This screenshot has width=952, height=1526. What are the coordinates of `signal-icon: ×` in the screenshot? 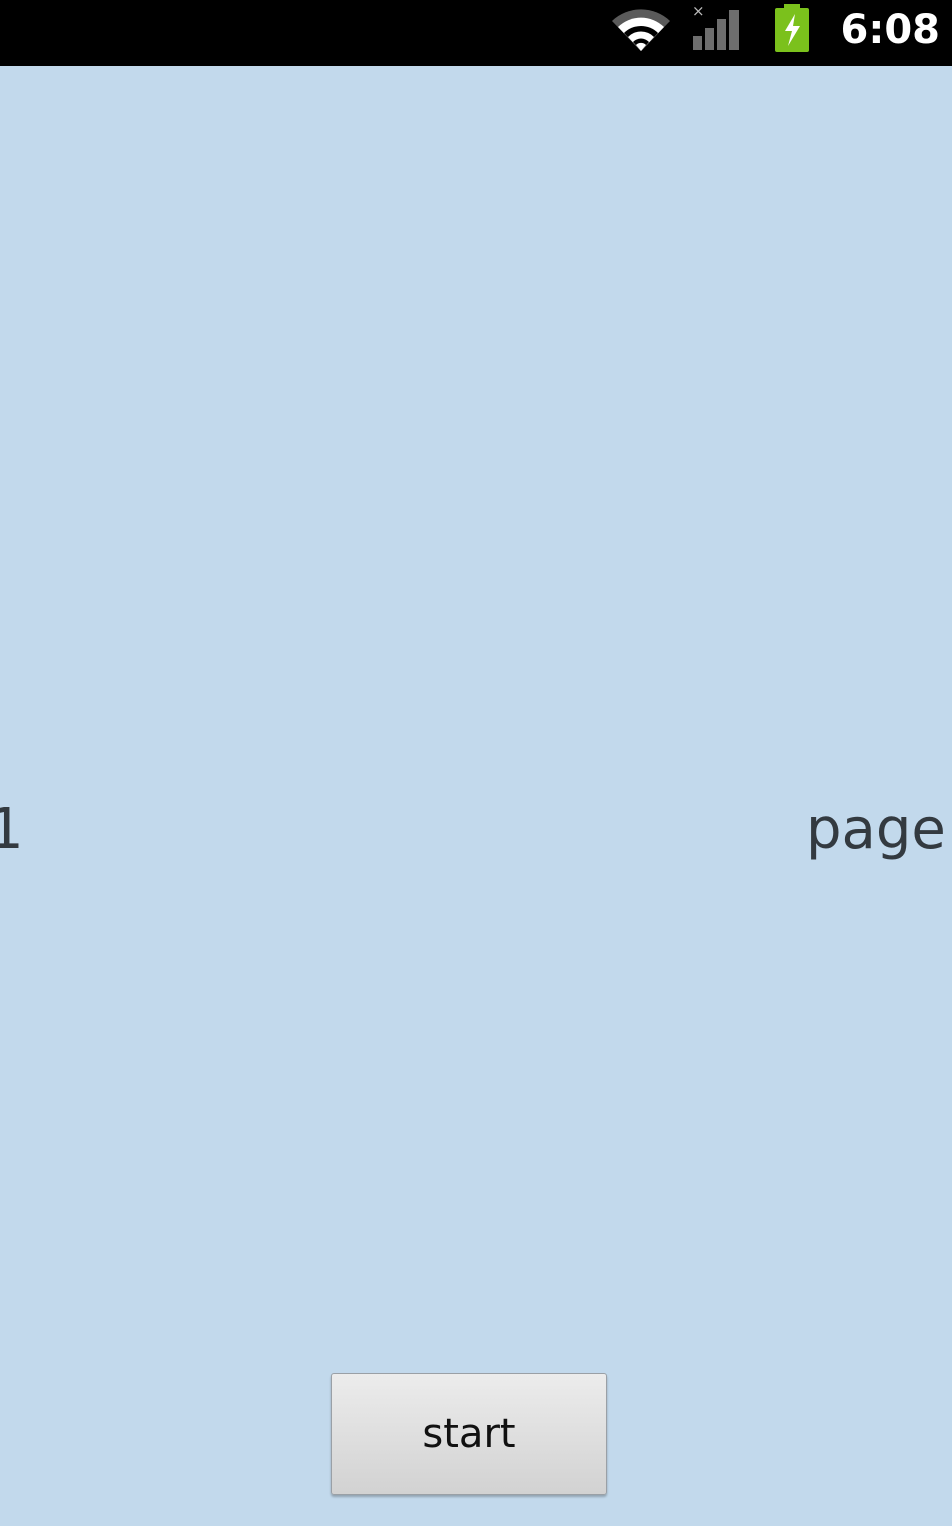 It's located at (715, 26).